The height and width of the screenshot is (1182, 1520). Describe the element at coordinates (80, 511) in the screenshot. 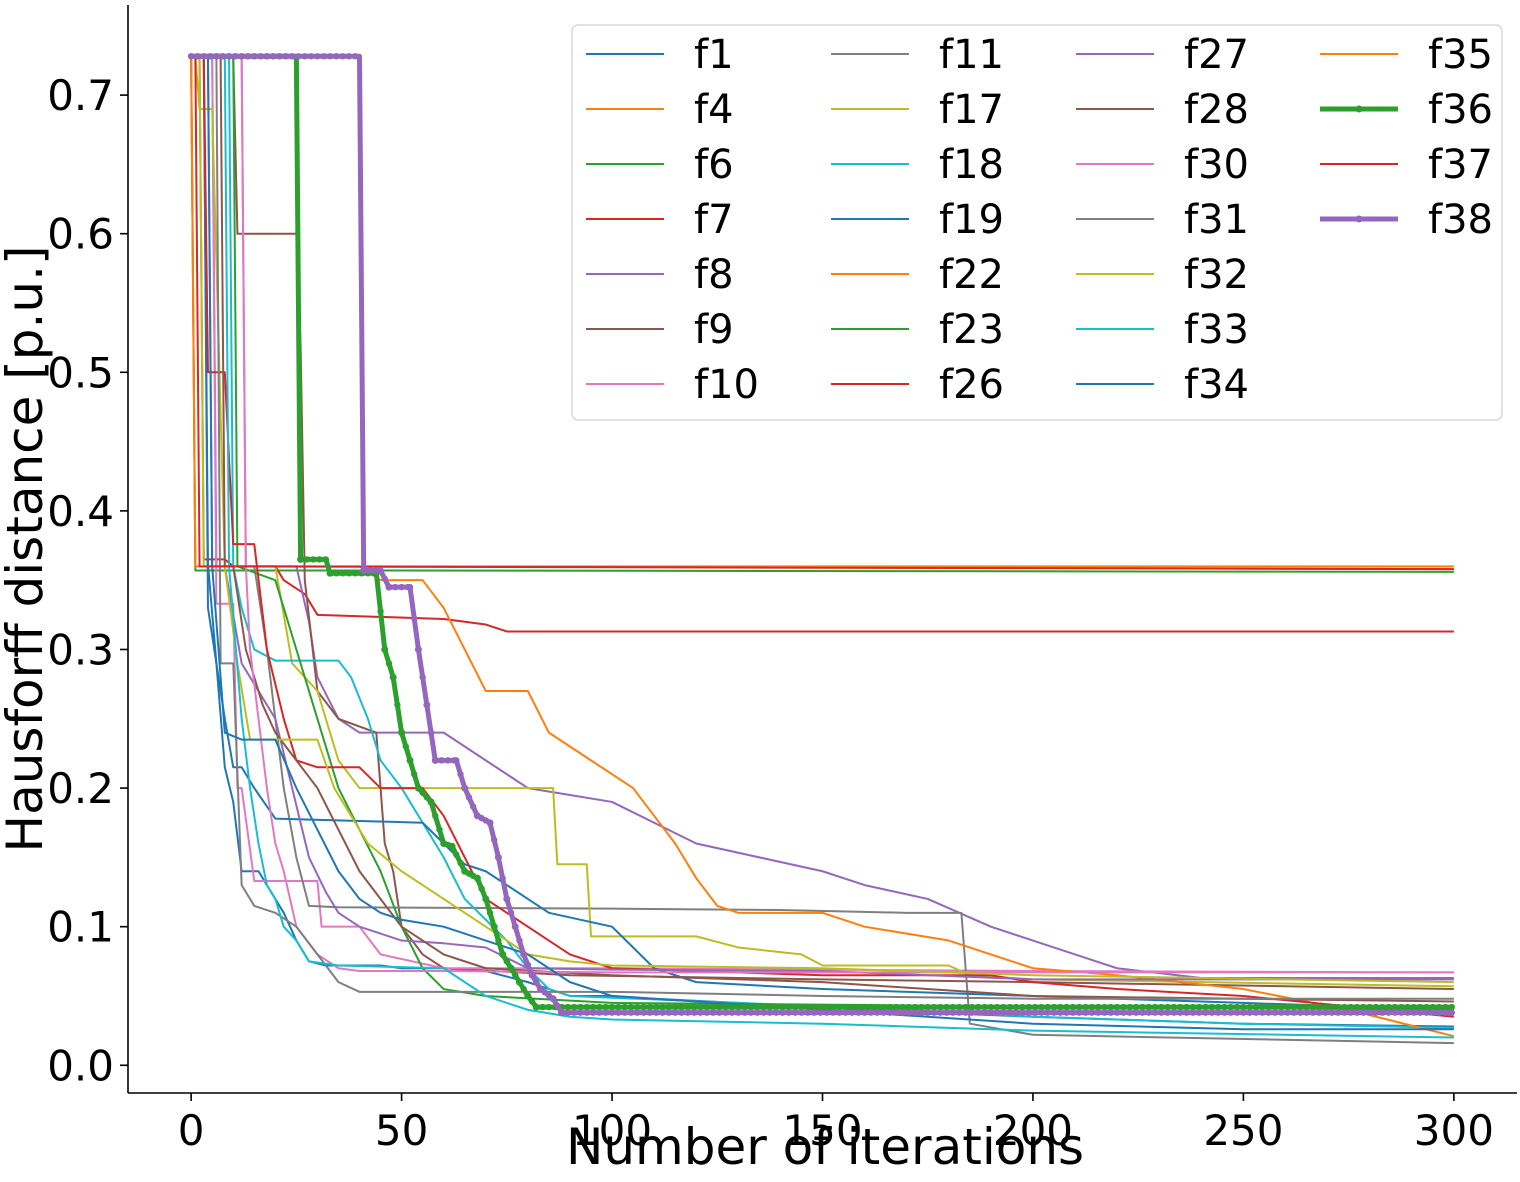

I see `y-tick-label: 0.4` at that location.